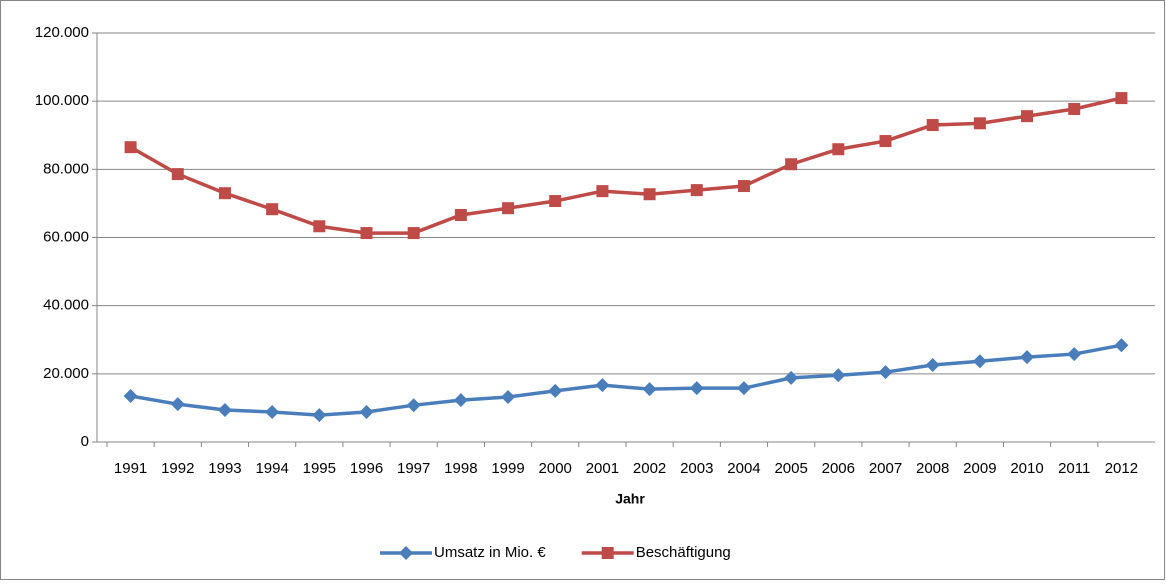 The height and width of the screenshot is (586, 1166). What do you see at coordinates (885, 468) in the screenshot?
I see `x-tick-label: 2007` at bounding box center [885, 468].